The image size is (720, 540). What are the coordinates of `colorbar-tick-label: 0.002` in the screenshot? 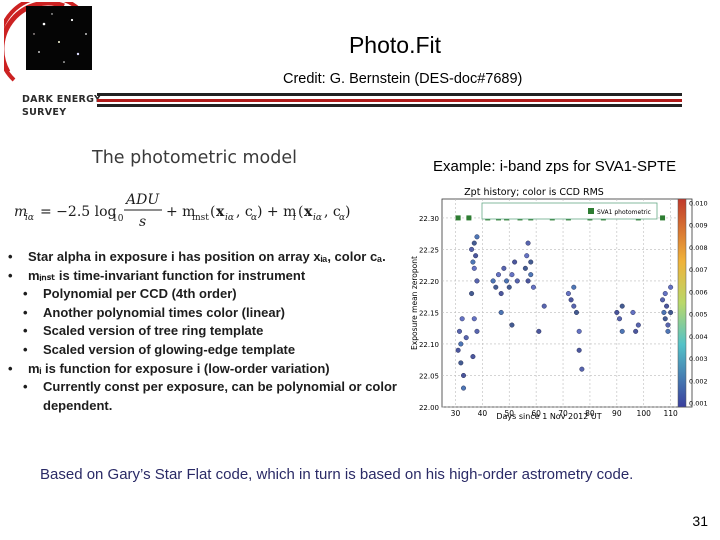 It's located at (698, 381).